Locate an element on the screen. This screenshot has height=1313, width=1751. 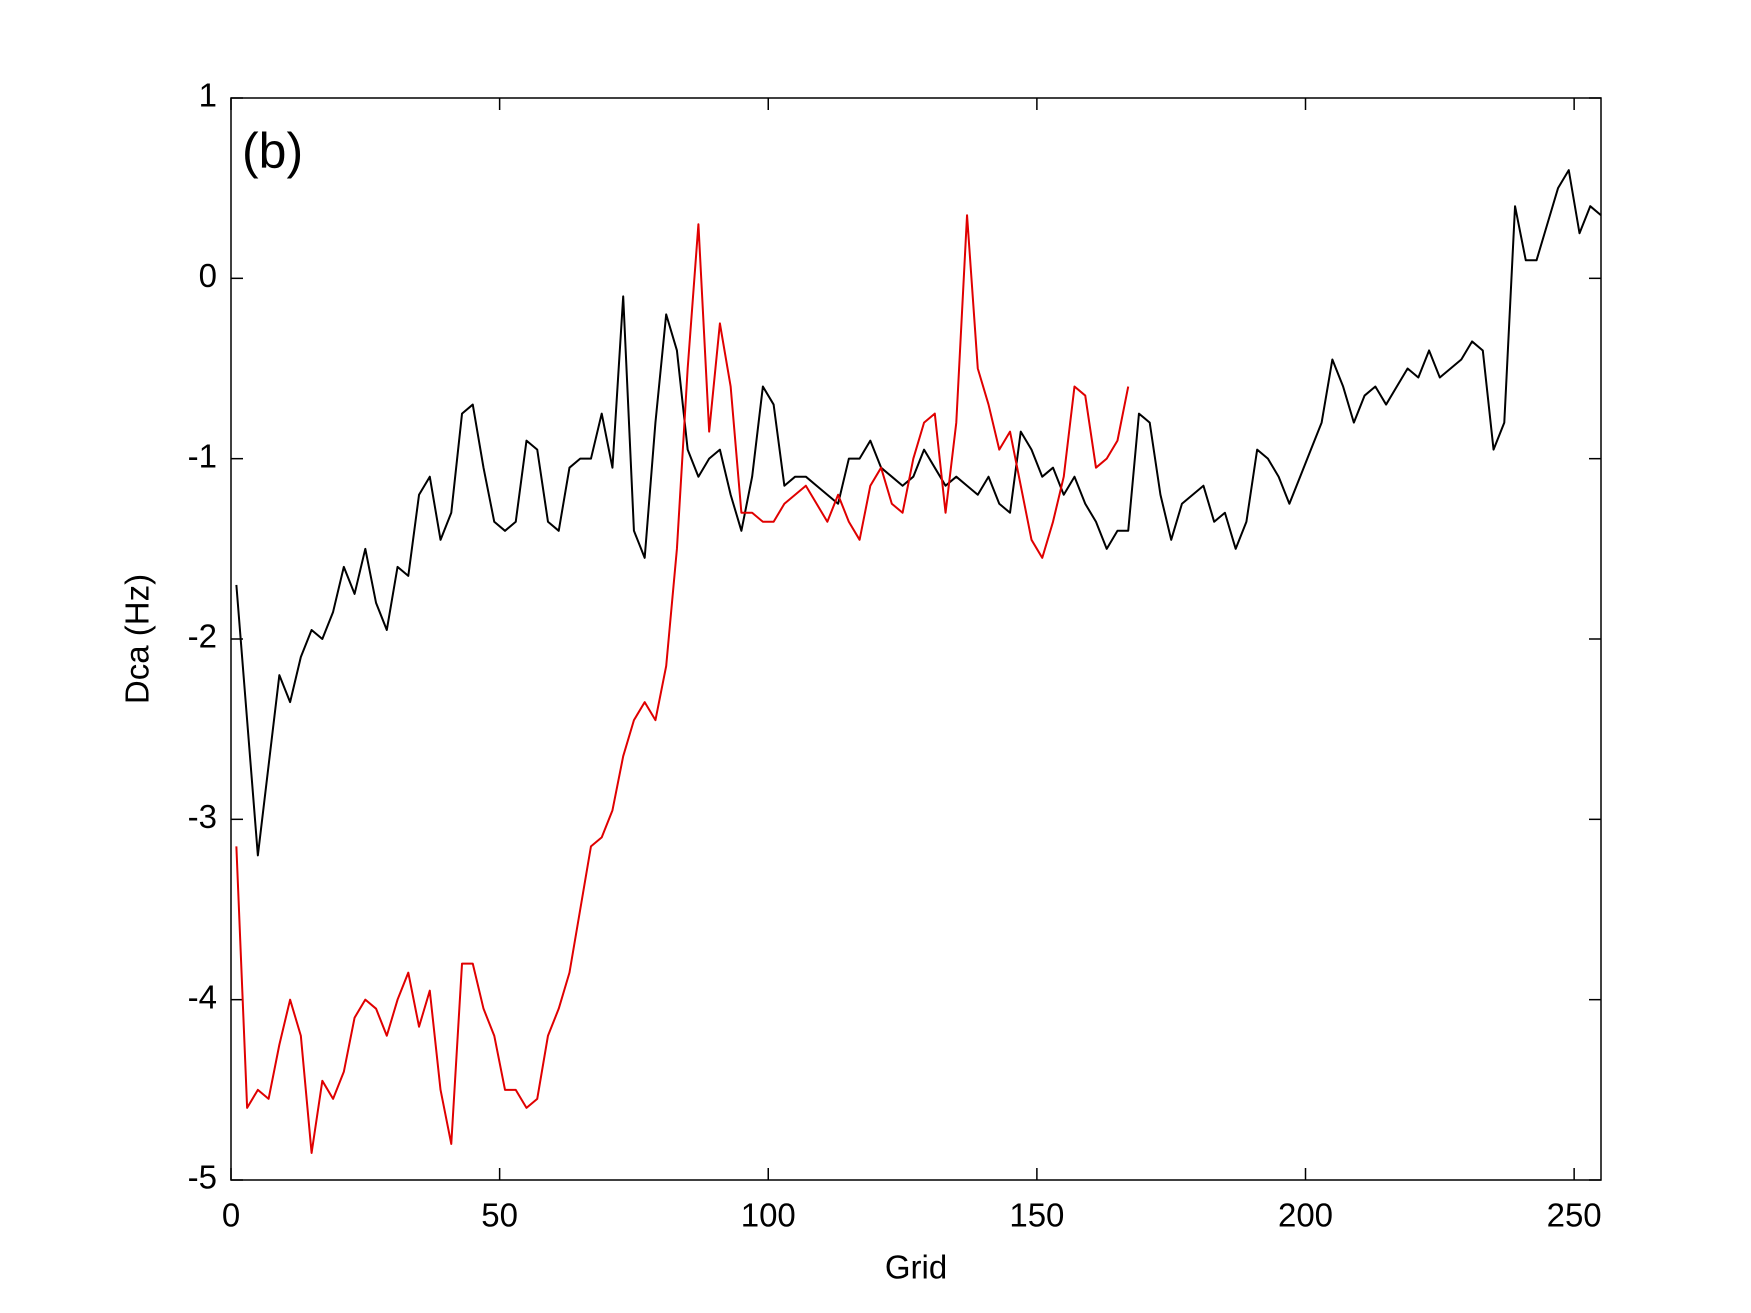
panel-label: (b) is located at coordinates (272, 151).